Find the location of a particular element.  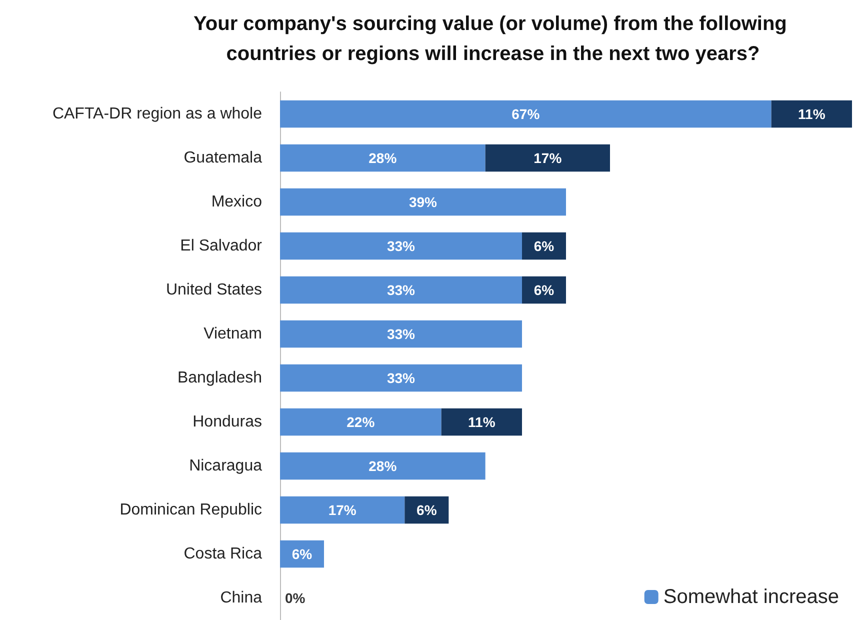

y-tick-label: Honduras is located at coordinates (227, 422).